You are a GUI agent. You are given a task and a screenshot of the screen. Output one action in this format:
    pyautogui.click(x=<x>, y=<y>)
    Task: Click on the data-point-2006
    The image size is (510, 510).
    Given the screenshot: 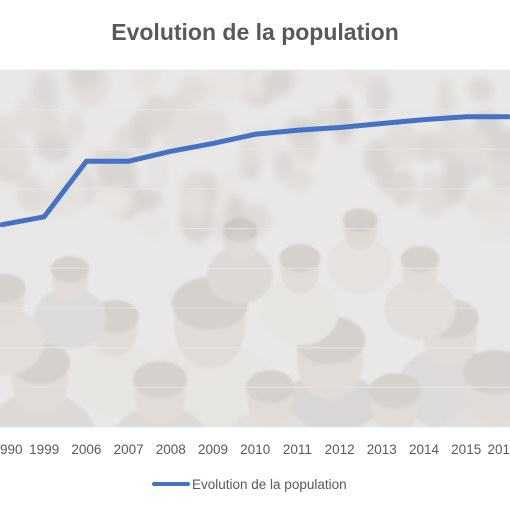 What is the action you would take?
    pyautogui.click(x=86, y=161)
    